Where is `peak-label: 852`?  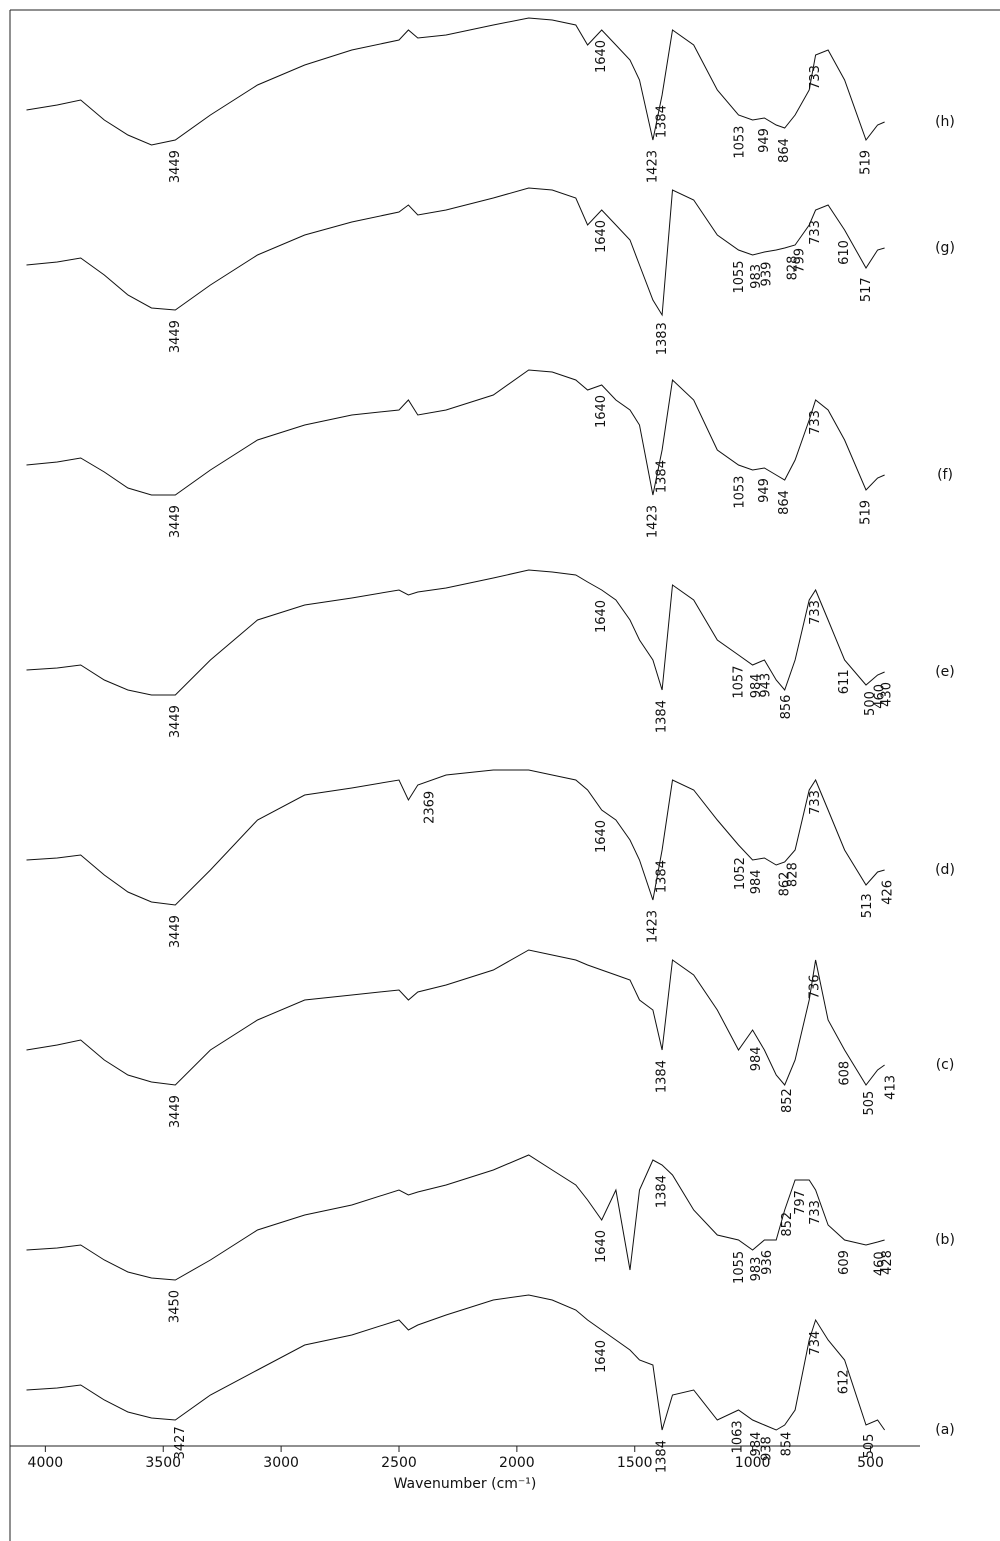 peak-label: 852 is located at coordinates (787, 1100).